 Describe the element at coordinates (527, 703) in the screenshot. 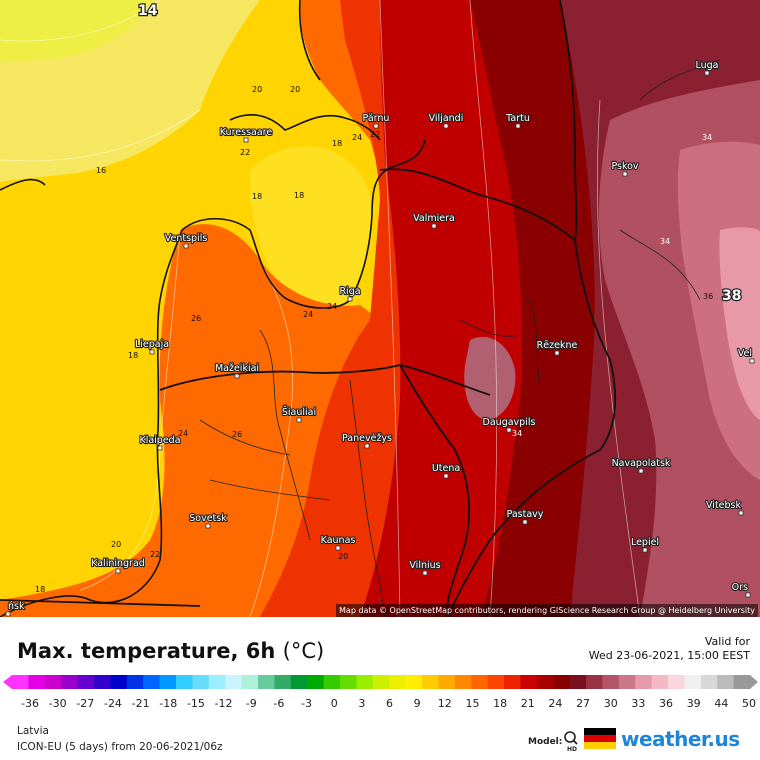

I see `colorbar-tick-label: 21` at that location.